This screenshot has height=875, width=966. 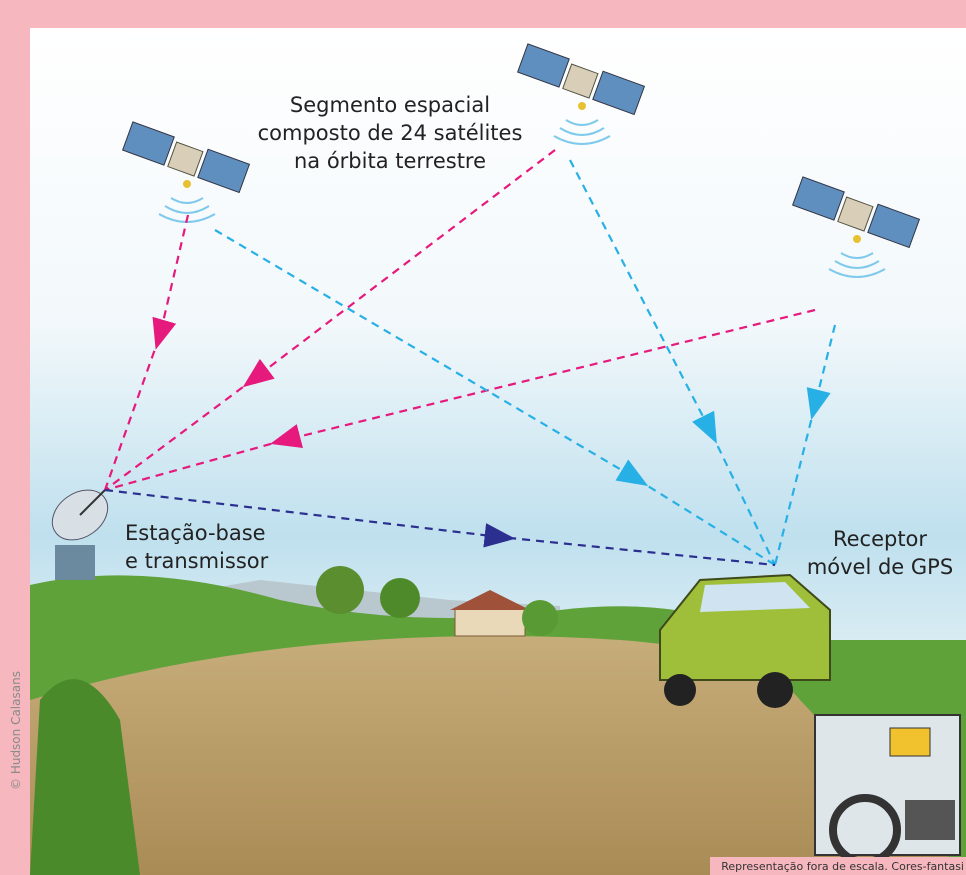 What do you see at coordinates (880, 567) in the screenshot?
I see `label-line: móvel de GPS` at bounding box center [880, 567].